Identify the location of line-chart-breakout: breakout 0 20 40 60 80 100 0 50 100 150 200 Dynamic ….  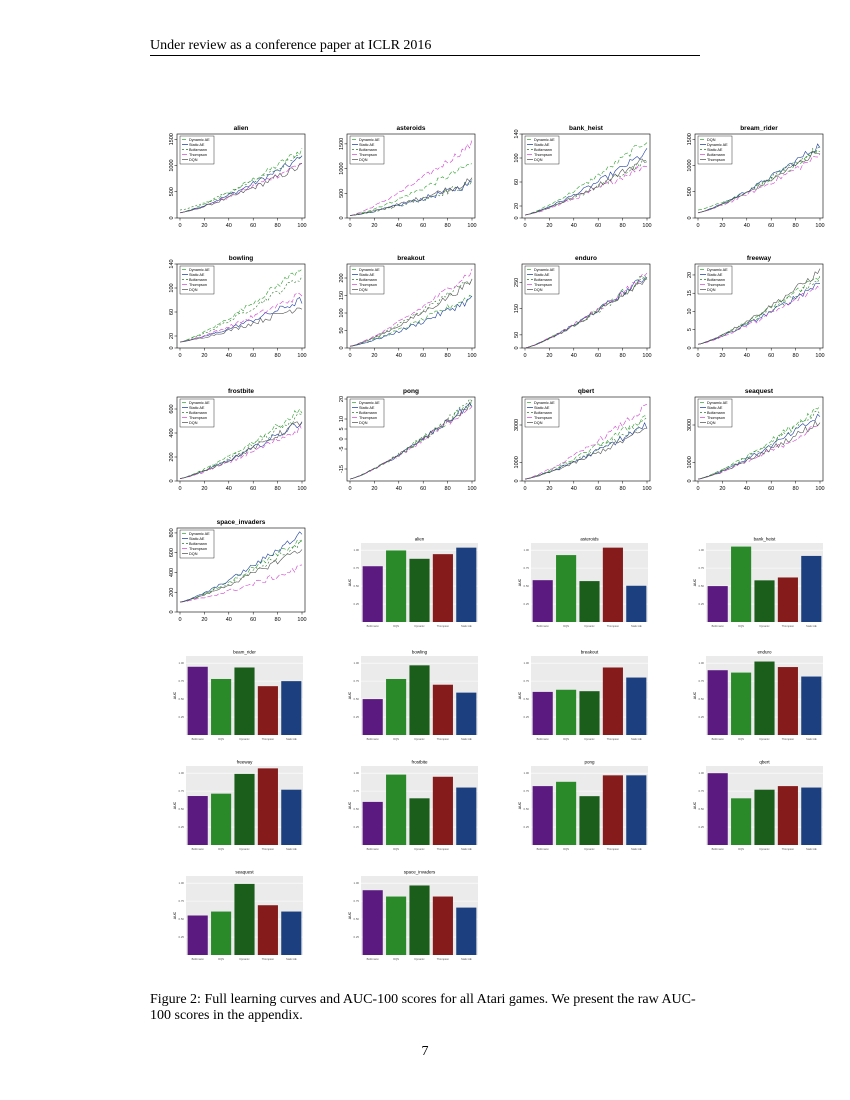
(408, 307).